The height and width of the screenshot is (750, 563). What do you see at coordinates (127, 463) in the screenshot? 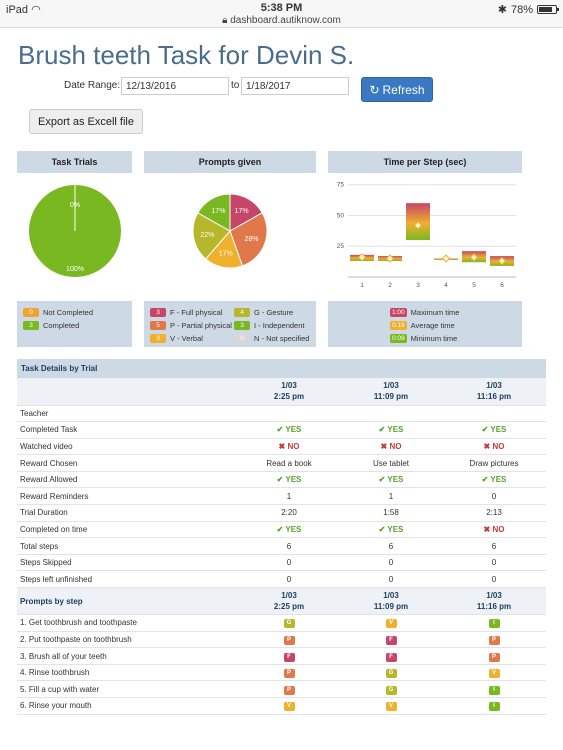
I see `row-label: Reward Chosen` at bounding box center [127, 463].